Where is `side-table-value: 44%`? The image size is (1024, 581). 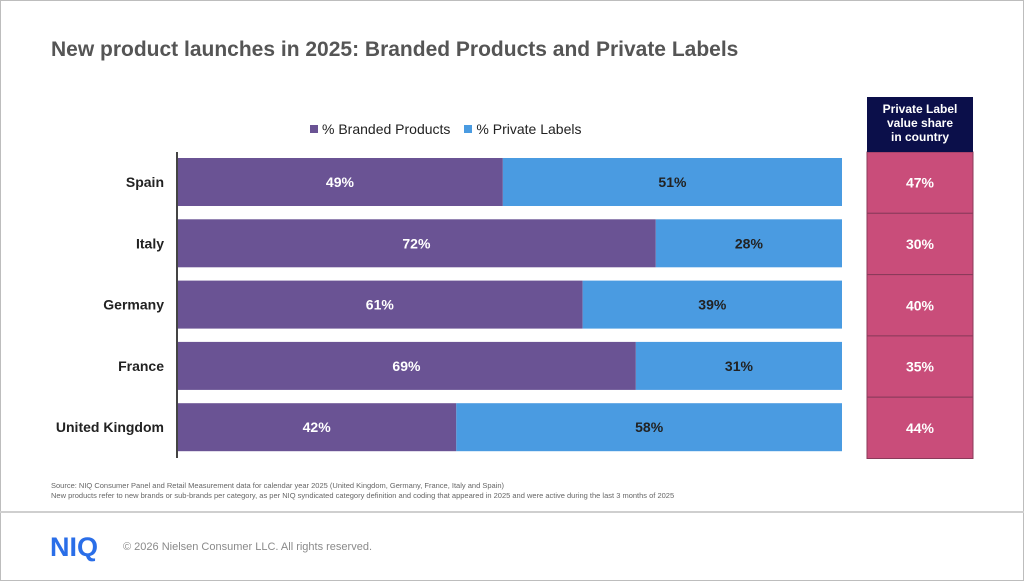
side-table-value: 44% is located at coordinates (920, 428).